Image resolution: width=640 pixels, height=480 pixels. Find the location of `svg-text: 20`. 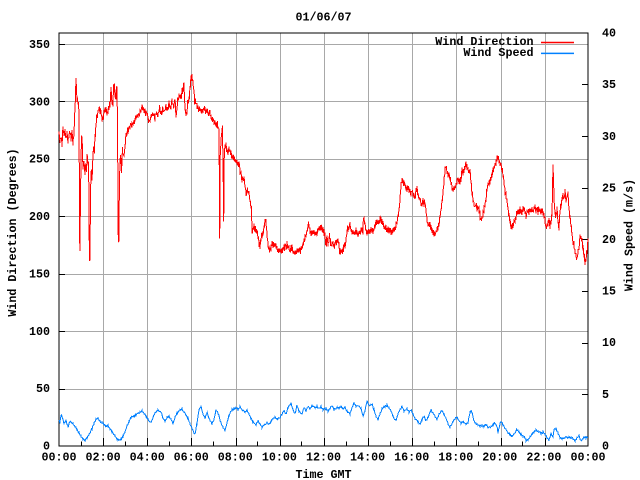

svg-text: 20 is located at coordinates (609, 240).